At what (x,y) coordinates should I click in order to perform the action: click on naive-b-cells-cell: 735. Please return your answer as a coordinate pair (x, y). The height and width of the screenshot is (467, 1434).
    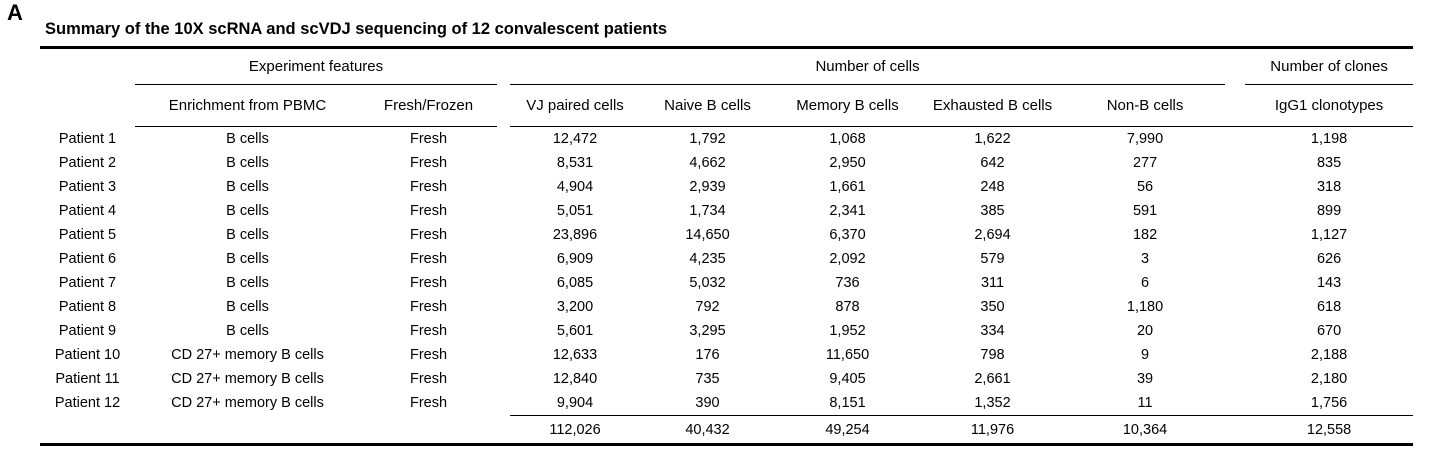
    Looking at the image, I should click on (707, 379).